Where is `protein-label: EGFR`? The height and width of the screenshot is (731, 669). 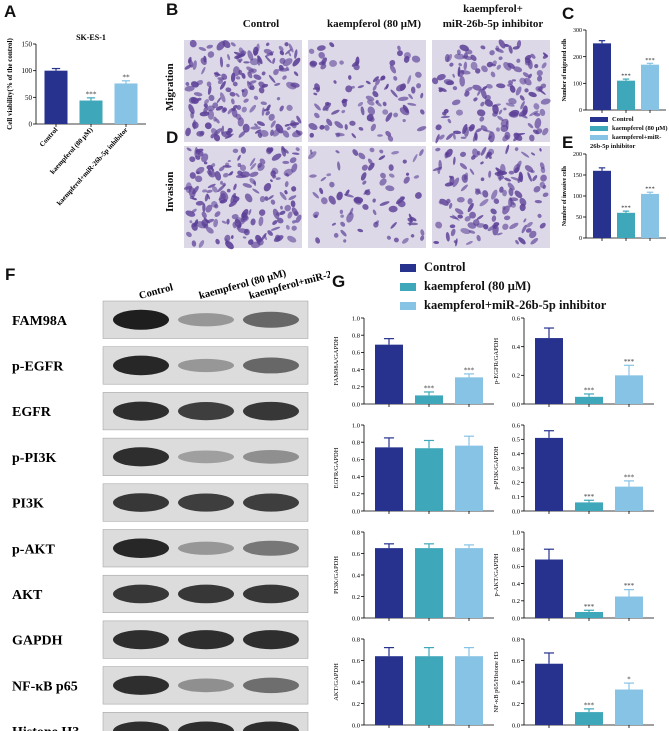
protein-label: EGFR is located at coordinates (32, 412).